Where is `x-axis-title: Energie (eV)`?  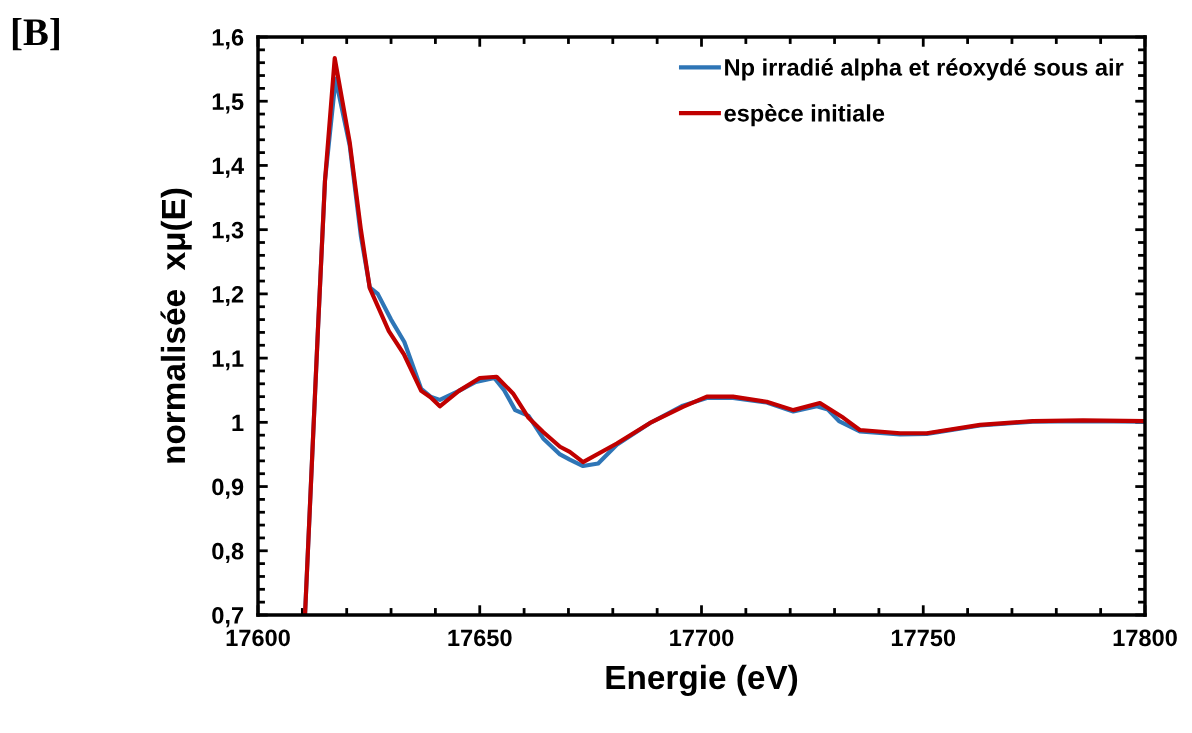 x-axis-title: Energie (eV) is located at coordinates (702, 680).